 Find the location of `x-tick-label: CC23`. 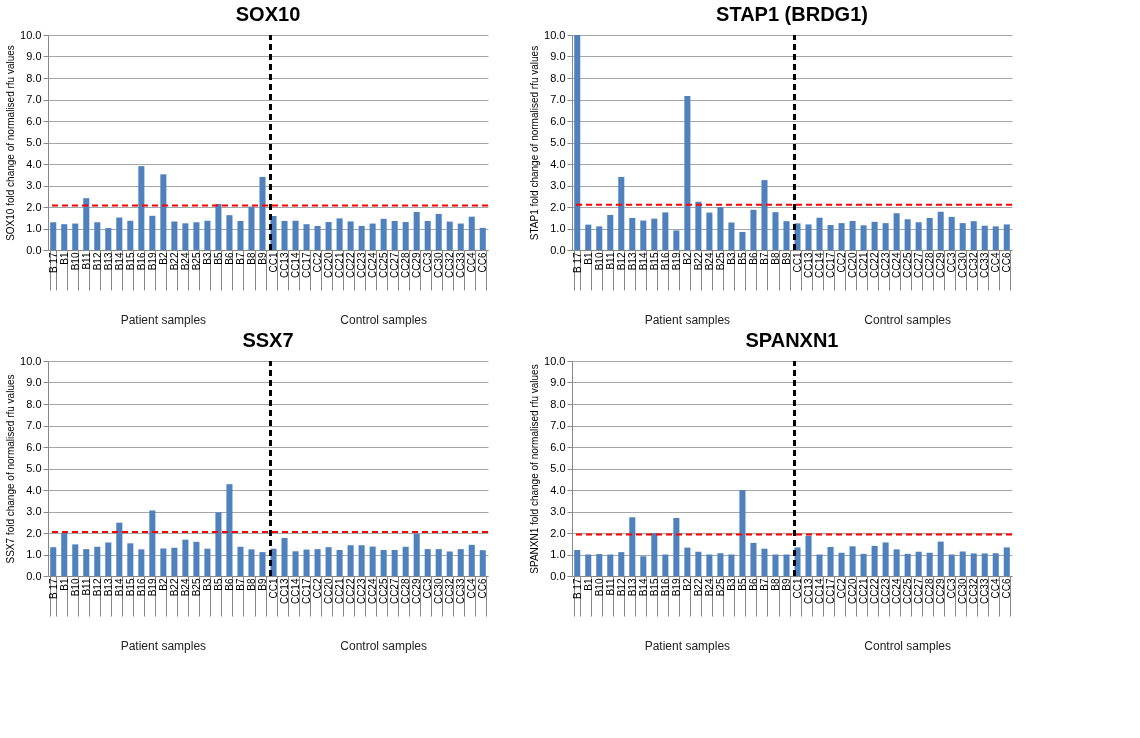

x-tick-label: CC23 is located at coordinates (886, 591).